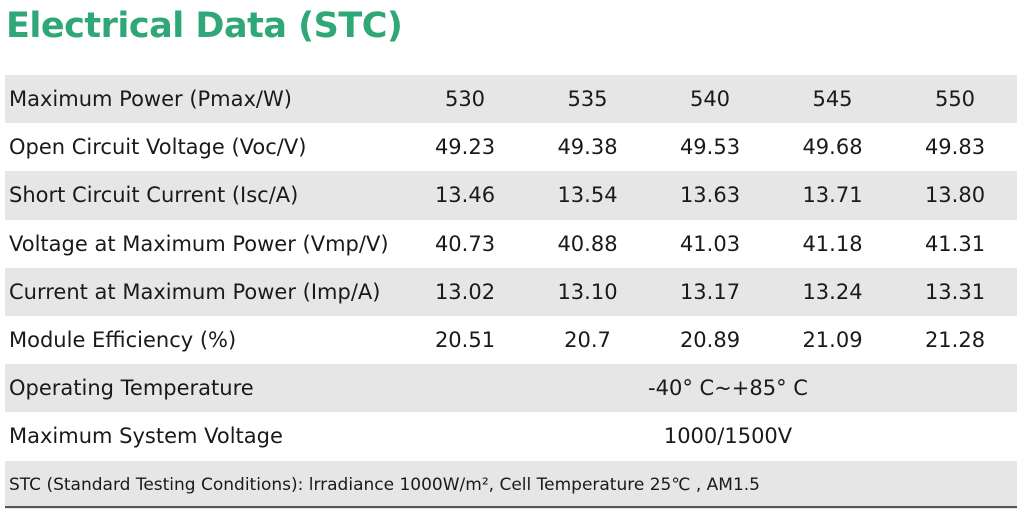  I want to click on cell-value: 530, so click(465, 99).